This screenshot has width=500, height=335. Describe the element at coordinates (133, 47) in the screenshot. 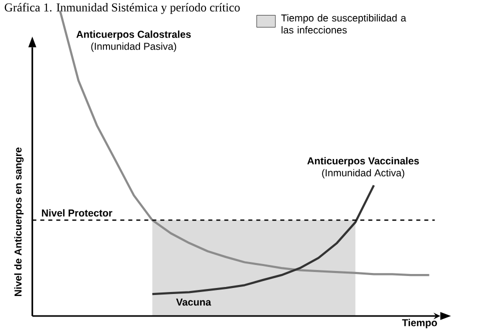

I see `annotation: (Inmunidad Pasiva)` at that location.